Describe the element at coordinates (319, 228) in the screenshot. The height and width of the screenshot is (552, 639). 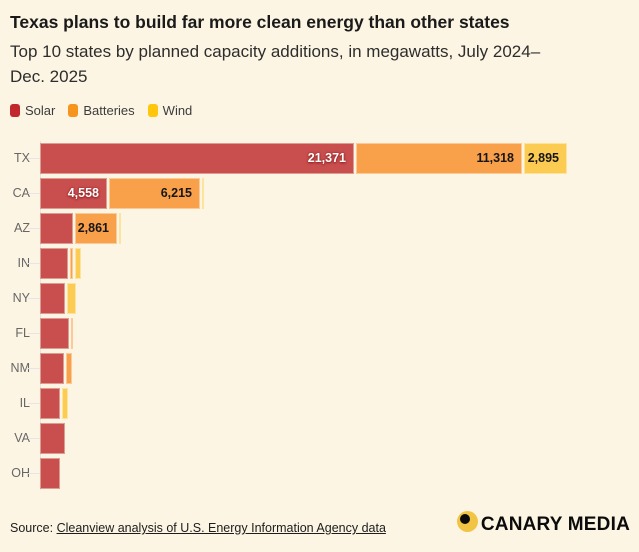
I see `chart-row-az: AZ 2,861` at that location.